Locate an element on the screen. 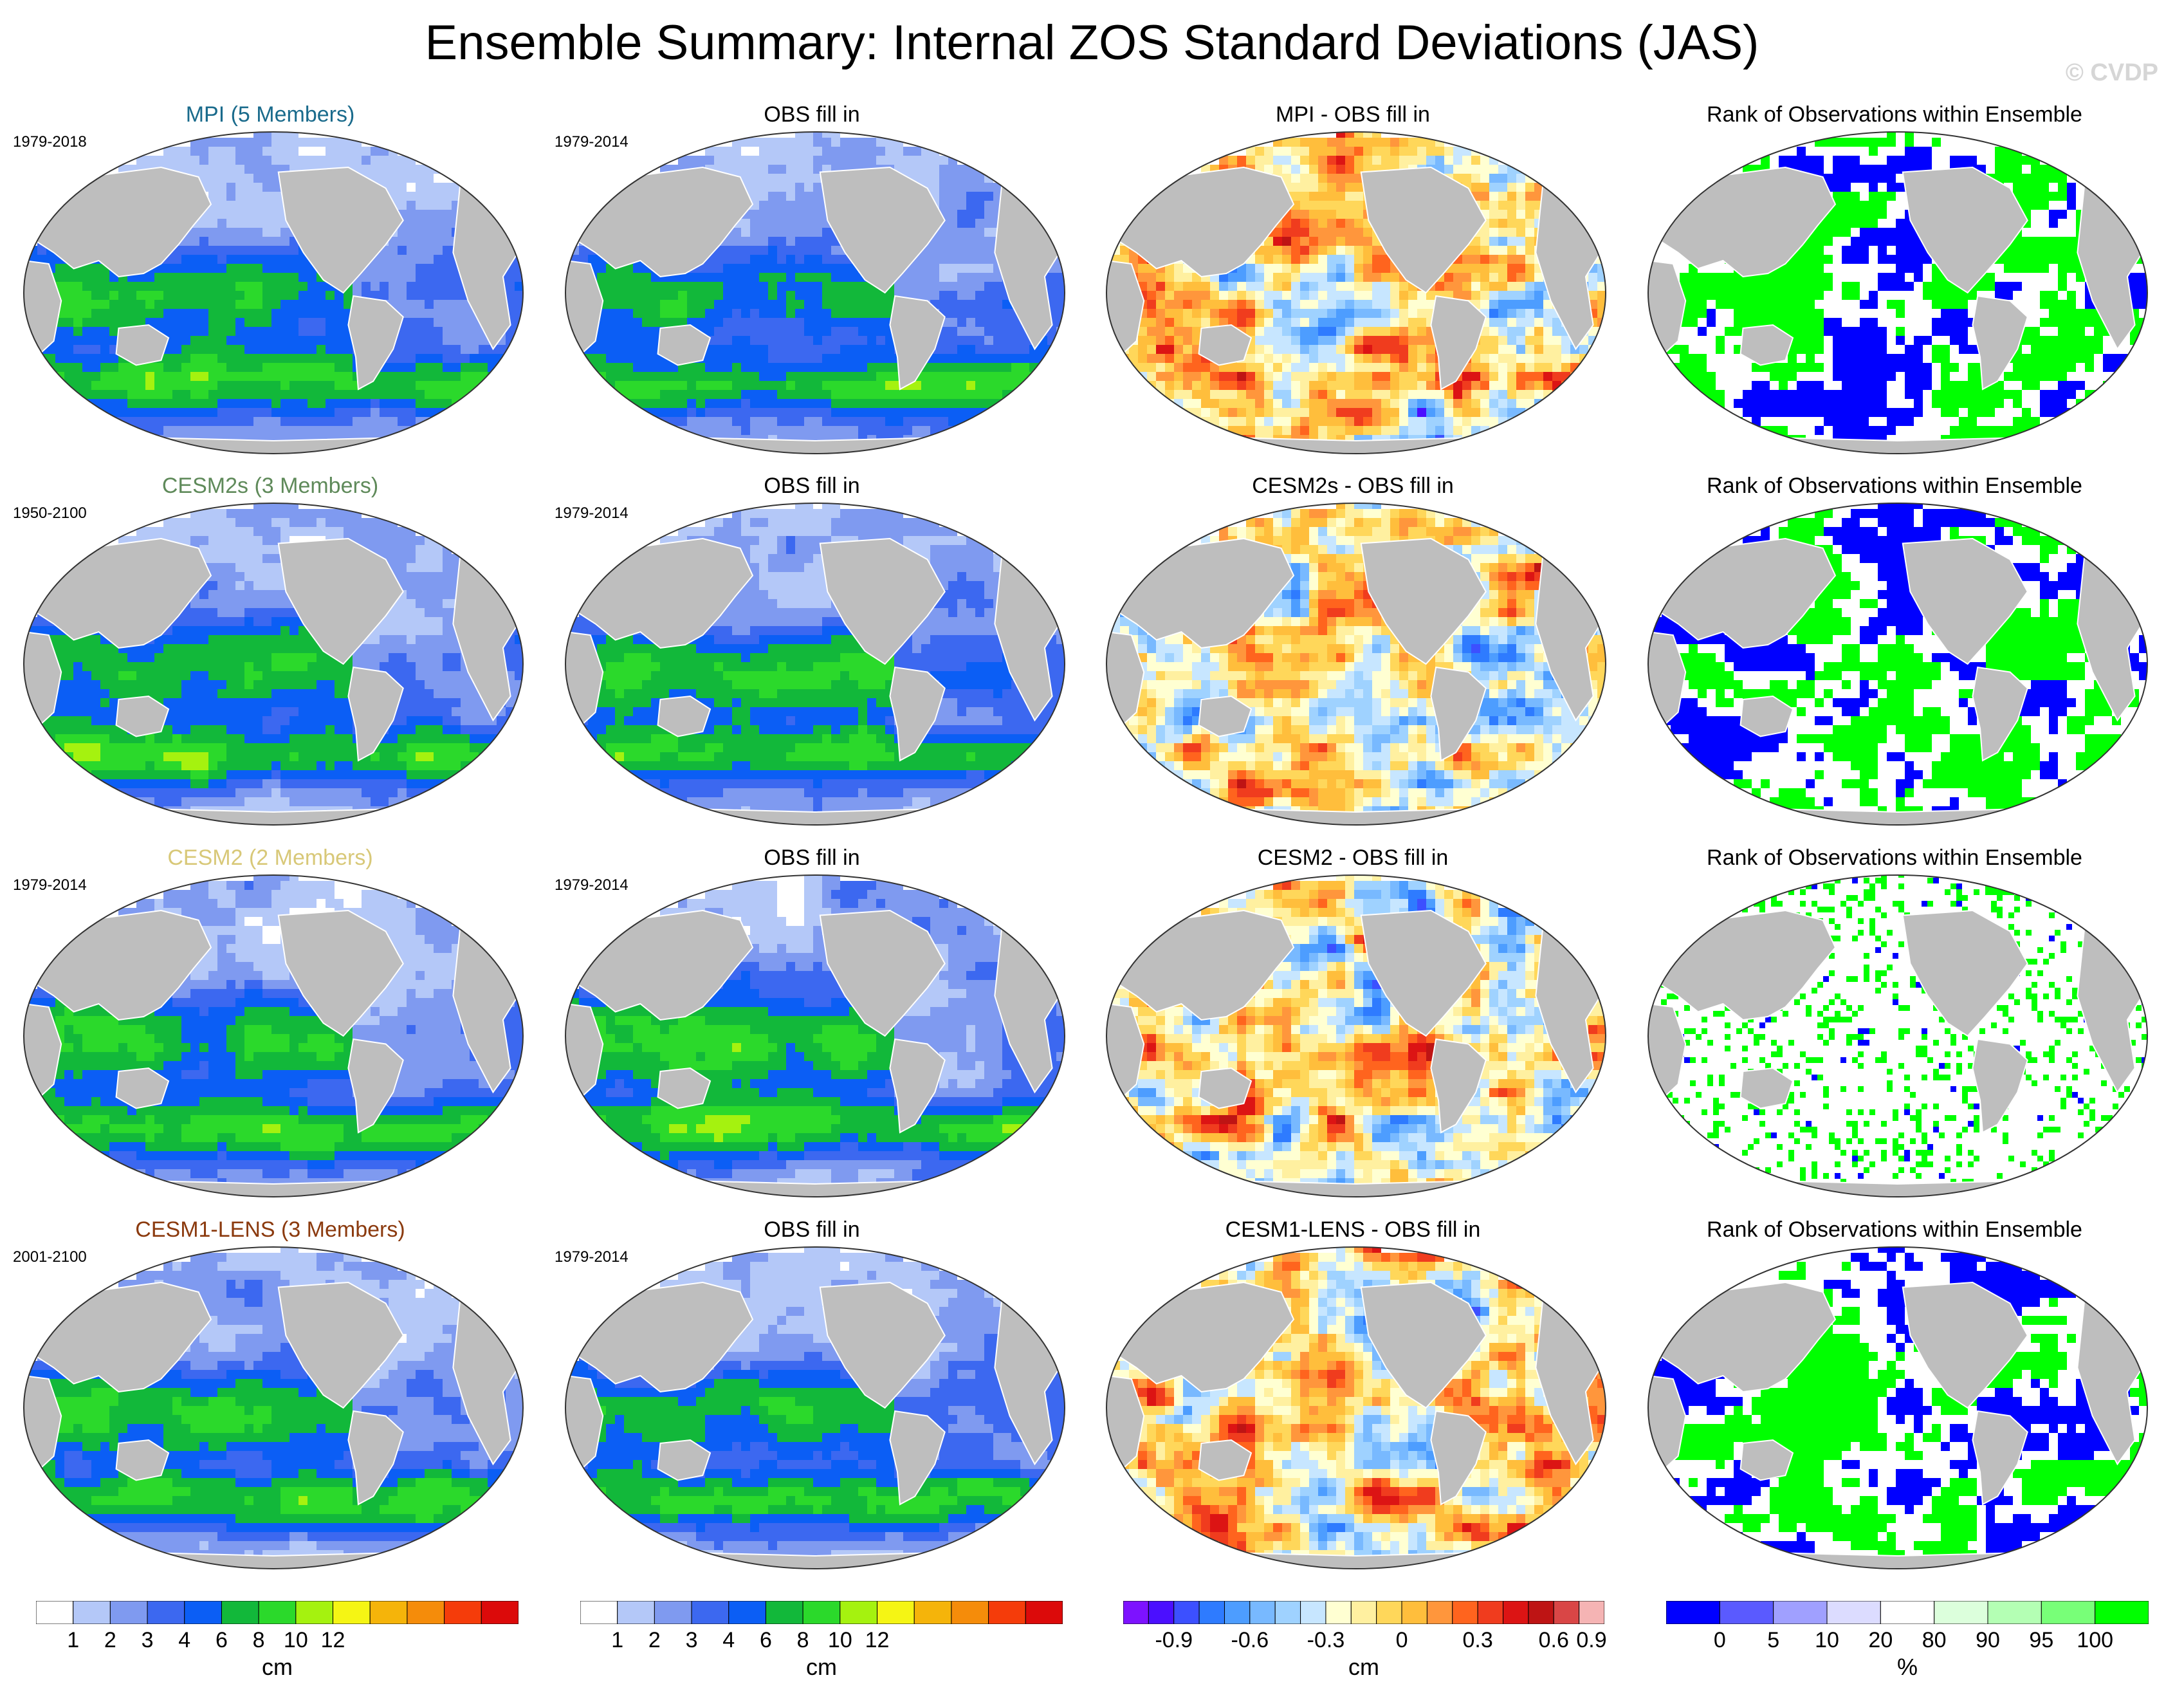 This screenshot has height=1691, width=2184. panel-title: MPI - OBS fill in is located at coordinates (1353, 114).